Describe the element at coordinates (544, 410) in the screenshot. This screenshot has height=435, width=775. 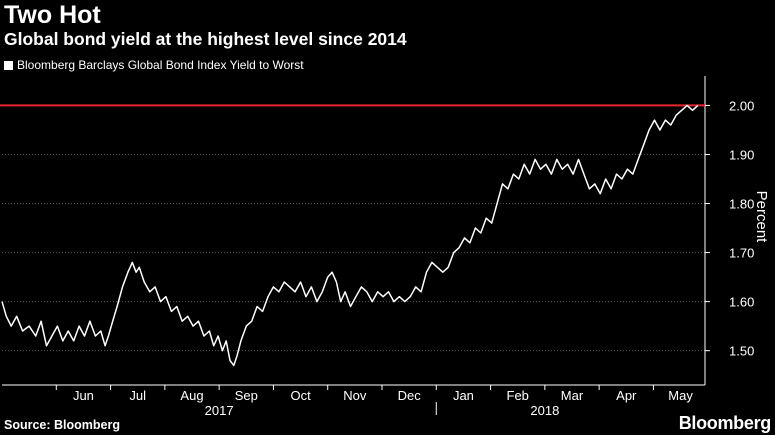
I see `year-label: 2018` at that location.